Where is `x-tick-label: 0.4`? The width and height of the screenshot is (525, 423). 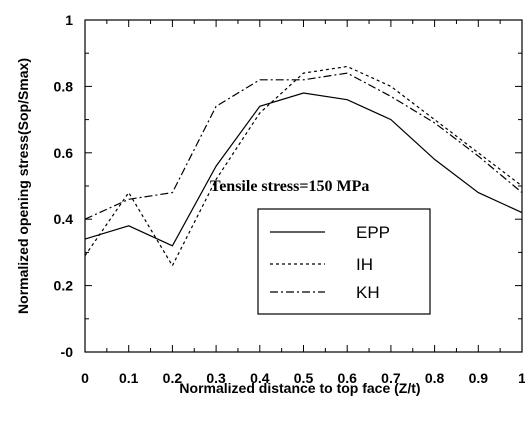 x-tick-label: 0.4 is located at coordinates (260, 378).